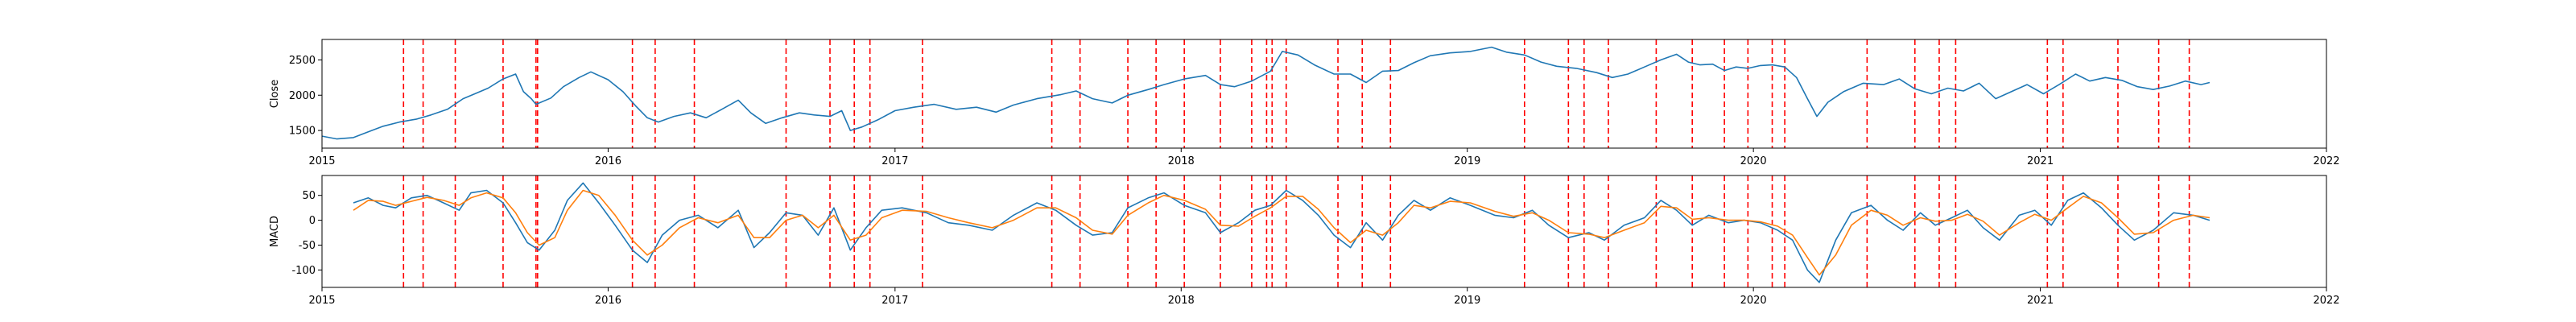 The image size is (2576, 322). What do you see at coordinates (306, 233) in the screenshot?
I see `macd-y-ticks: -100 -50 0 50` at bounding box center [306, 233].